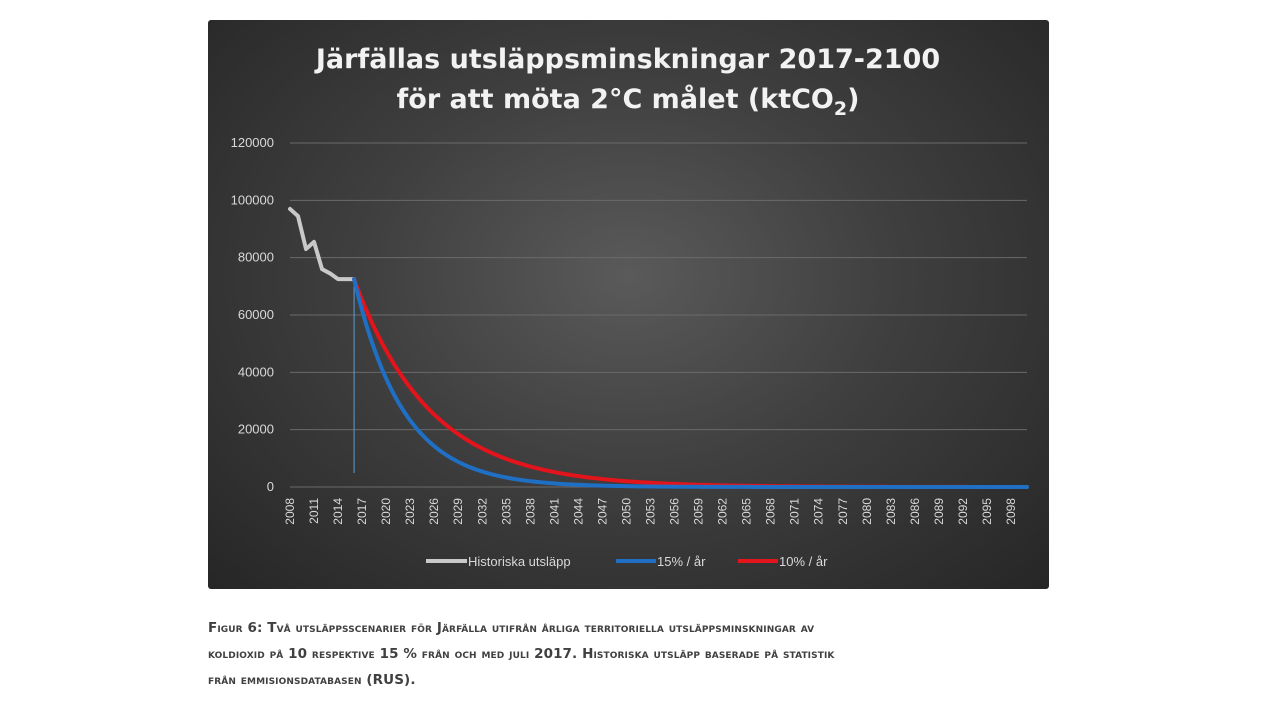 This screenshot has height=720, width=1280. I want to click on x-tick-label: 2023, so click(410, 511).